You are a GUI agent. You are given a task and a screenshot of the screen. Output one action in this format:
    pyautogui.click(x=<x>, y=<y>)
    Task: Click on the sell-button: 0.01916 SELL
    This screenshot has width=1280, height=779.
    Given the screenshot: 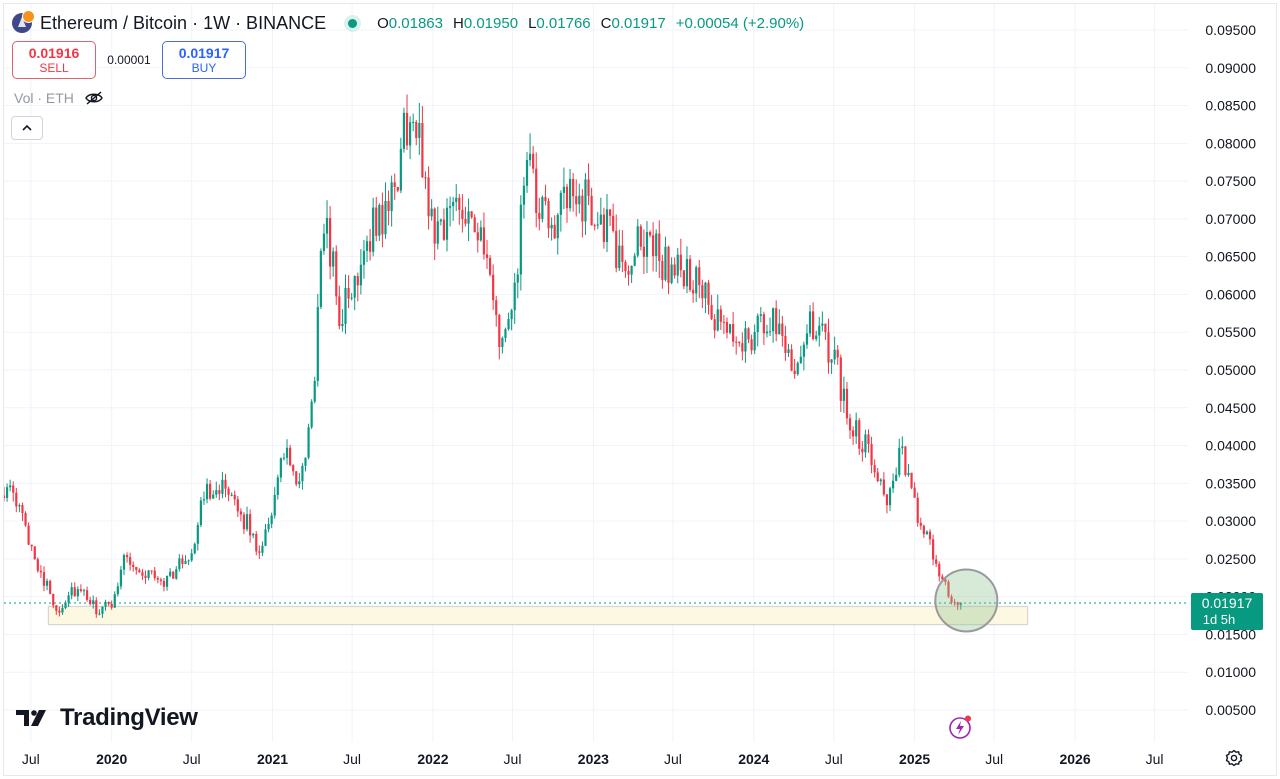 What is the action you would take?
    pyautogui.click(x=54, y=60)
    